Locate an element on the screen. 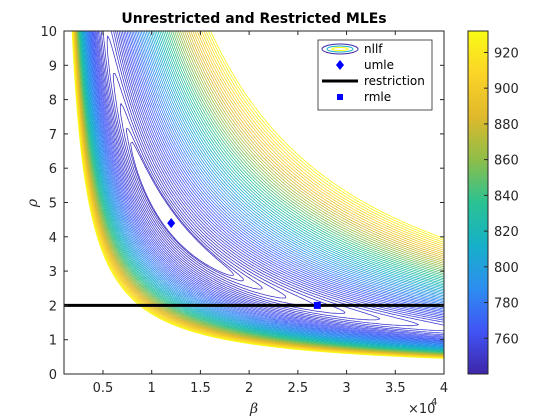 The image size is (560, 420). x-tick-label: 1.5 is located at coordinates (200, 388).